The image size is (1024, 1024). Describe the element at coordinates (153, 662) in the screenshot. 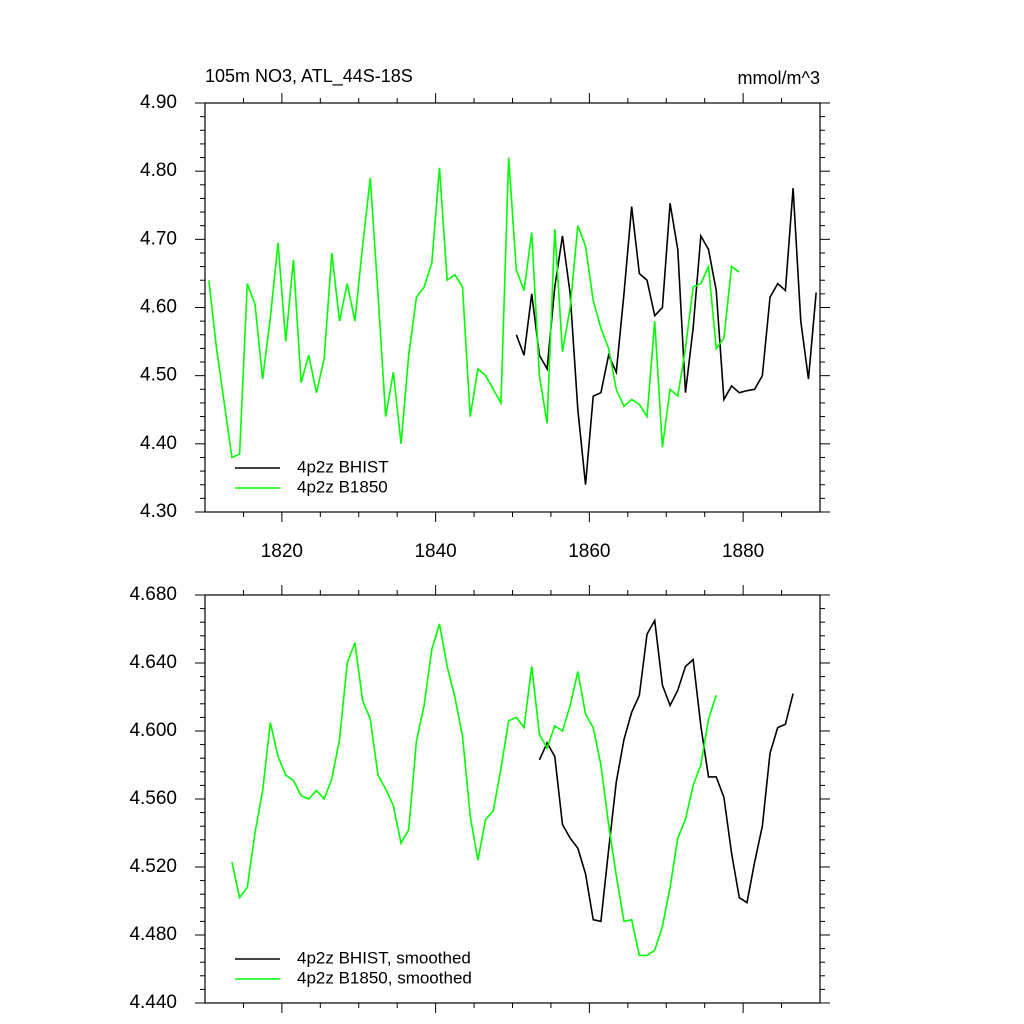

I see `y-tick-label: 4.640` at that location.